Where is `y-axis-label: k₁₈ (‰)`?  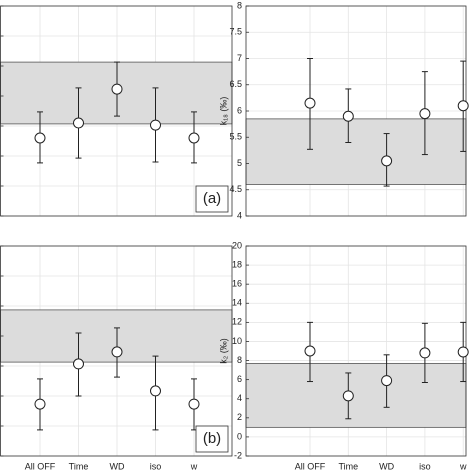
y-axis-label: k₁₈ (‰) is located at coordinates (223, 111).